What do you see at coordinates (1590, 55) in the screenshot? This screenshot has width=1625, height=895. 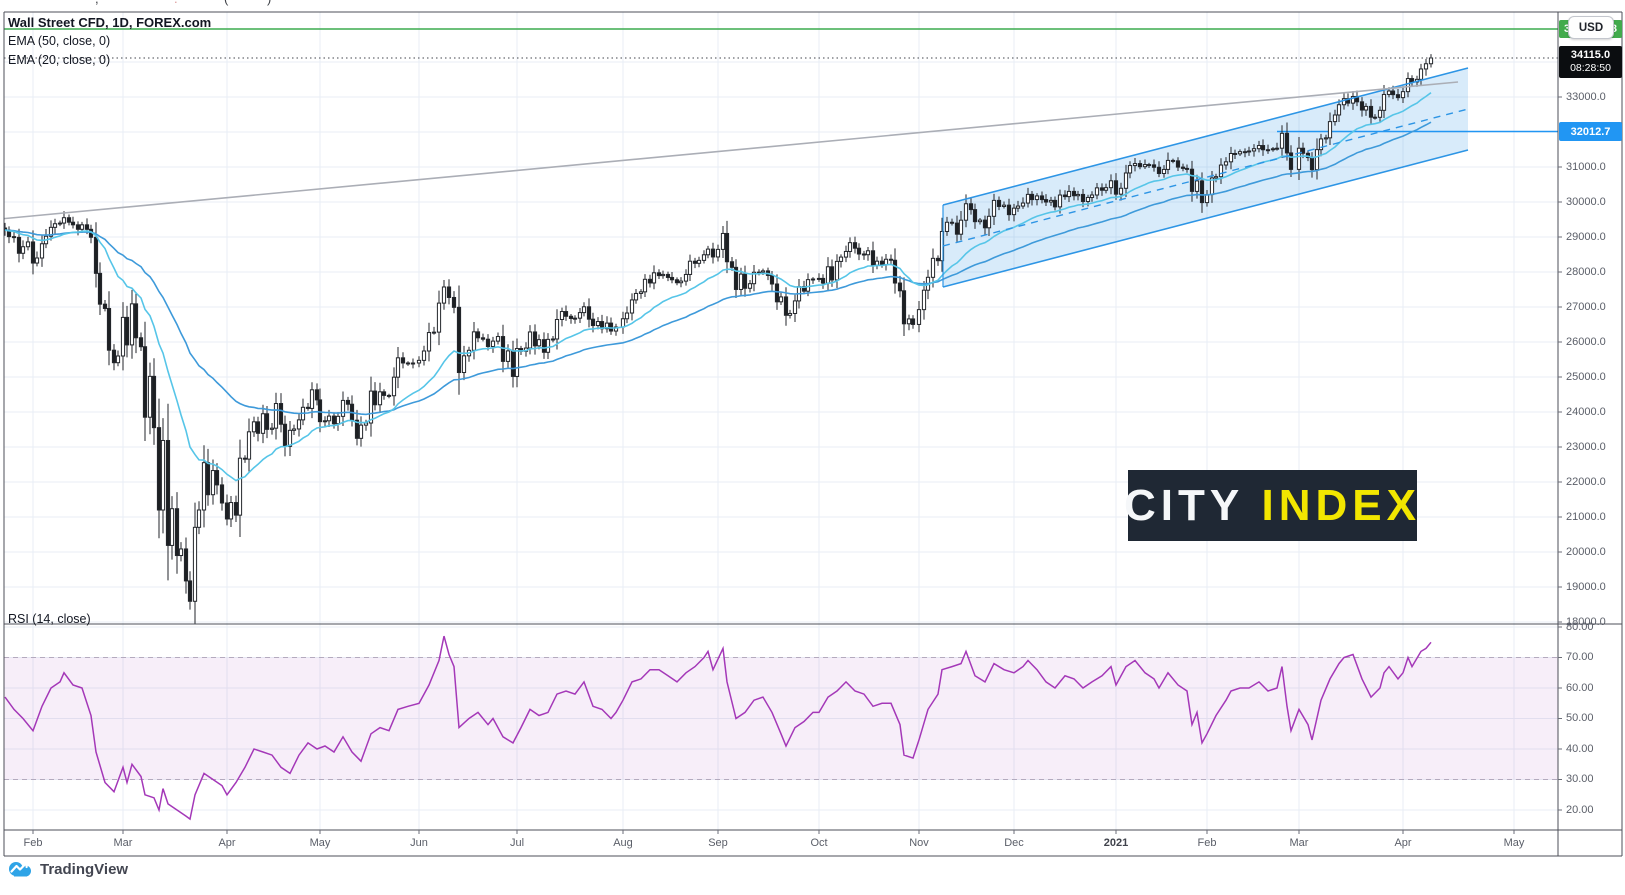 I see `last-price-value: 34115.0` at bounding box center [1590, 55].